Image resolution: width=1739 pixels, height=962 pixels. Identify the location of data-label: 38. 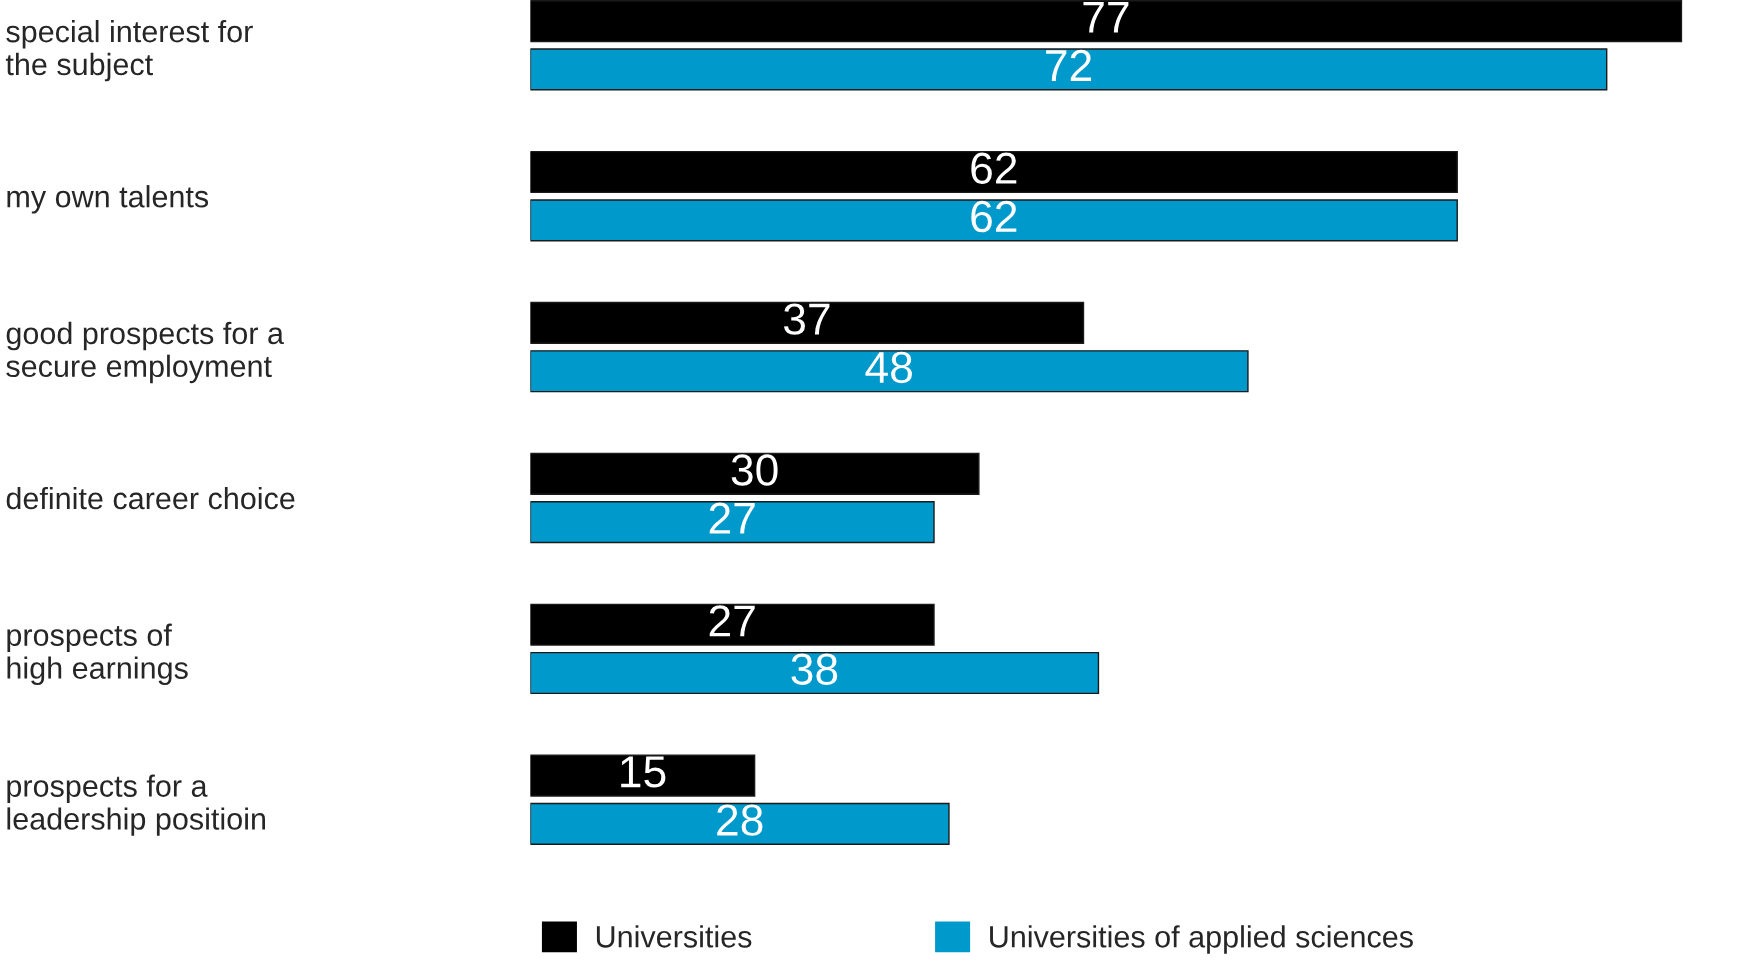
(814, 669).